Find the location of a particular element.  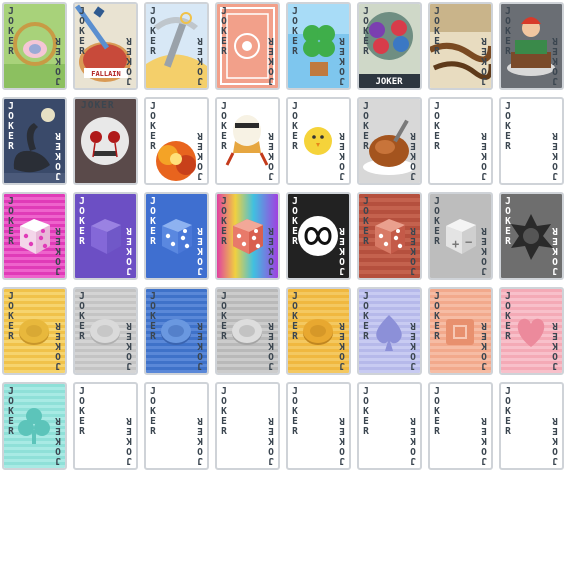

joker-card-dice-magenta: JOKER JOKER is located at coordinates (34, 236).